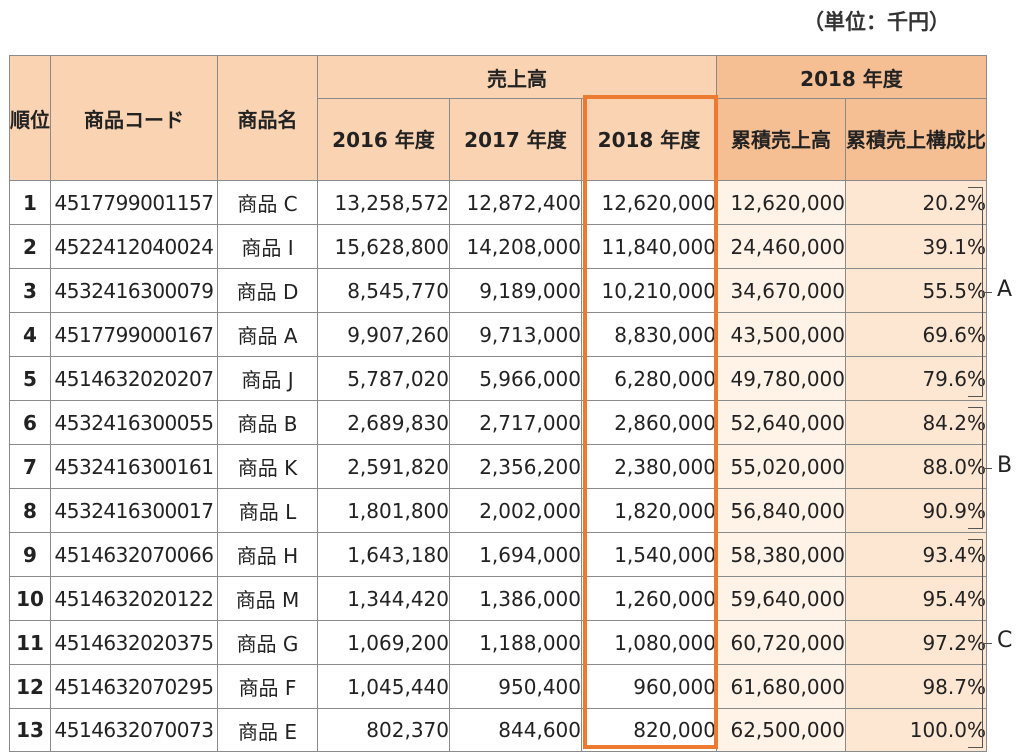 The image size is (1024, 752). Describe the element at coordinates (383, 202) in the screenshot. I see `cell-y2016: 13,258,572` at that location.